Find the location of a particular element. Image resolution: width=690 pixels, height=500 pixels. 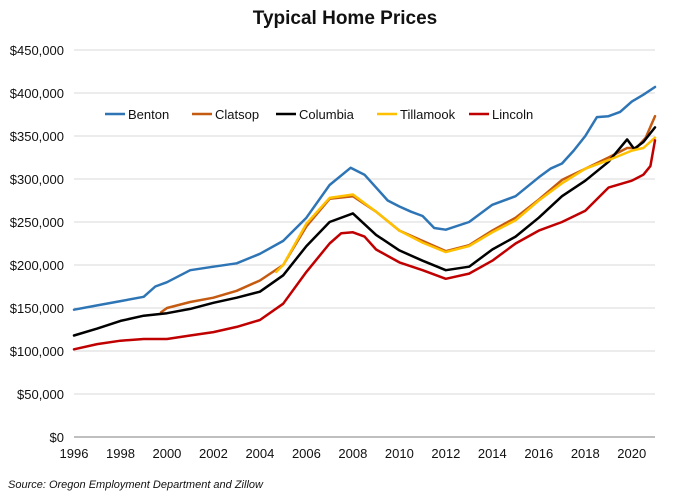

x-tick-label: 2008 is located at coordinates (352, 453).